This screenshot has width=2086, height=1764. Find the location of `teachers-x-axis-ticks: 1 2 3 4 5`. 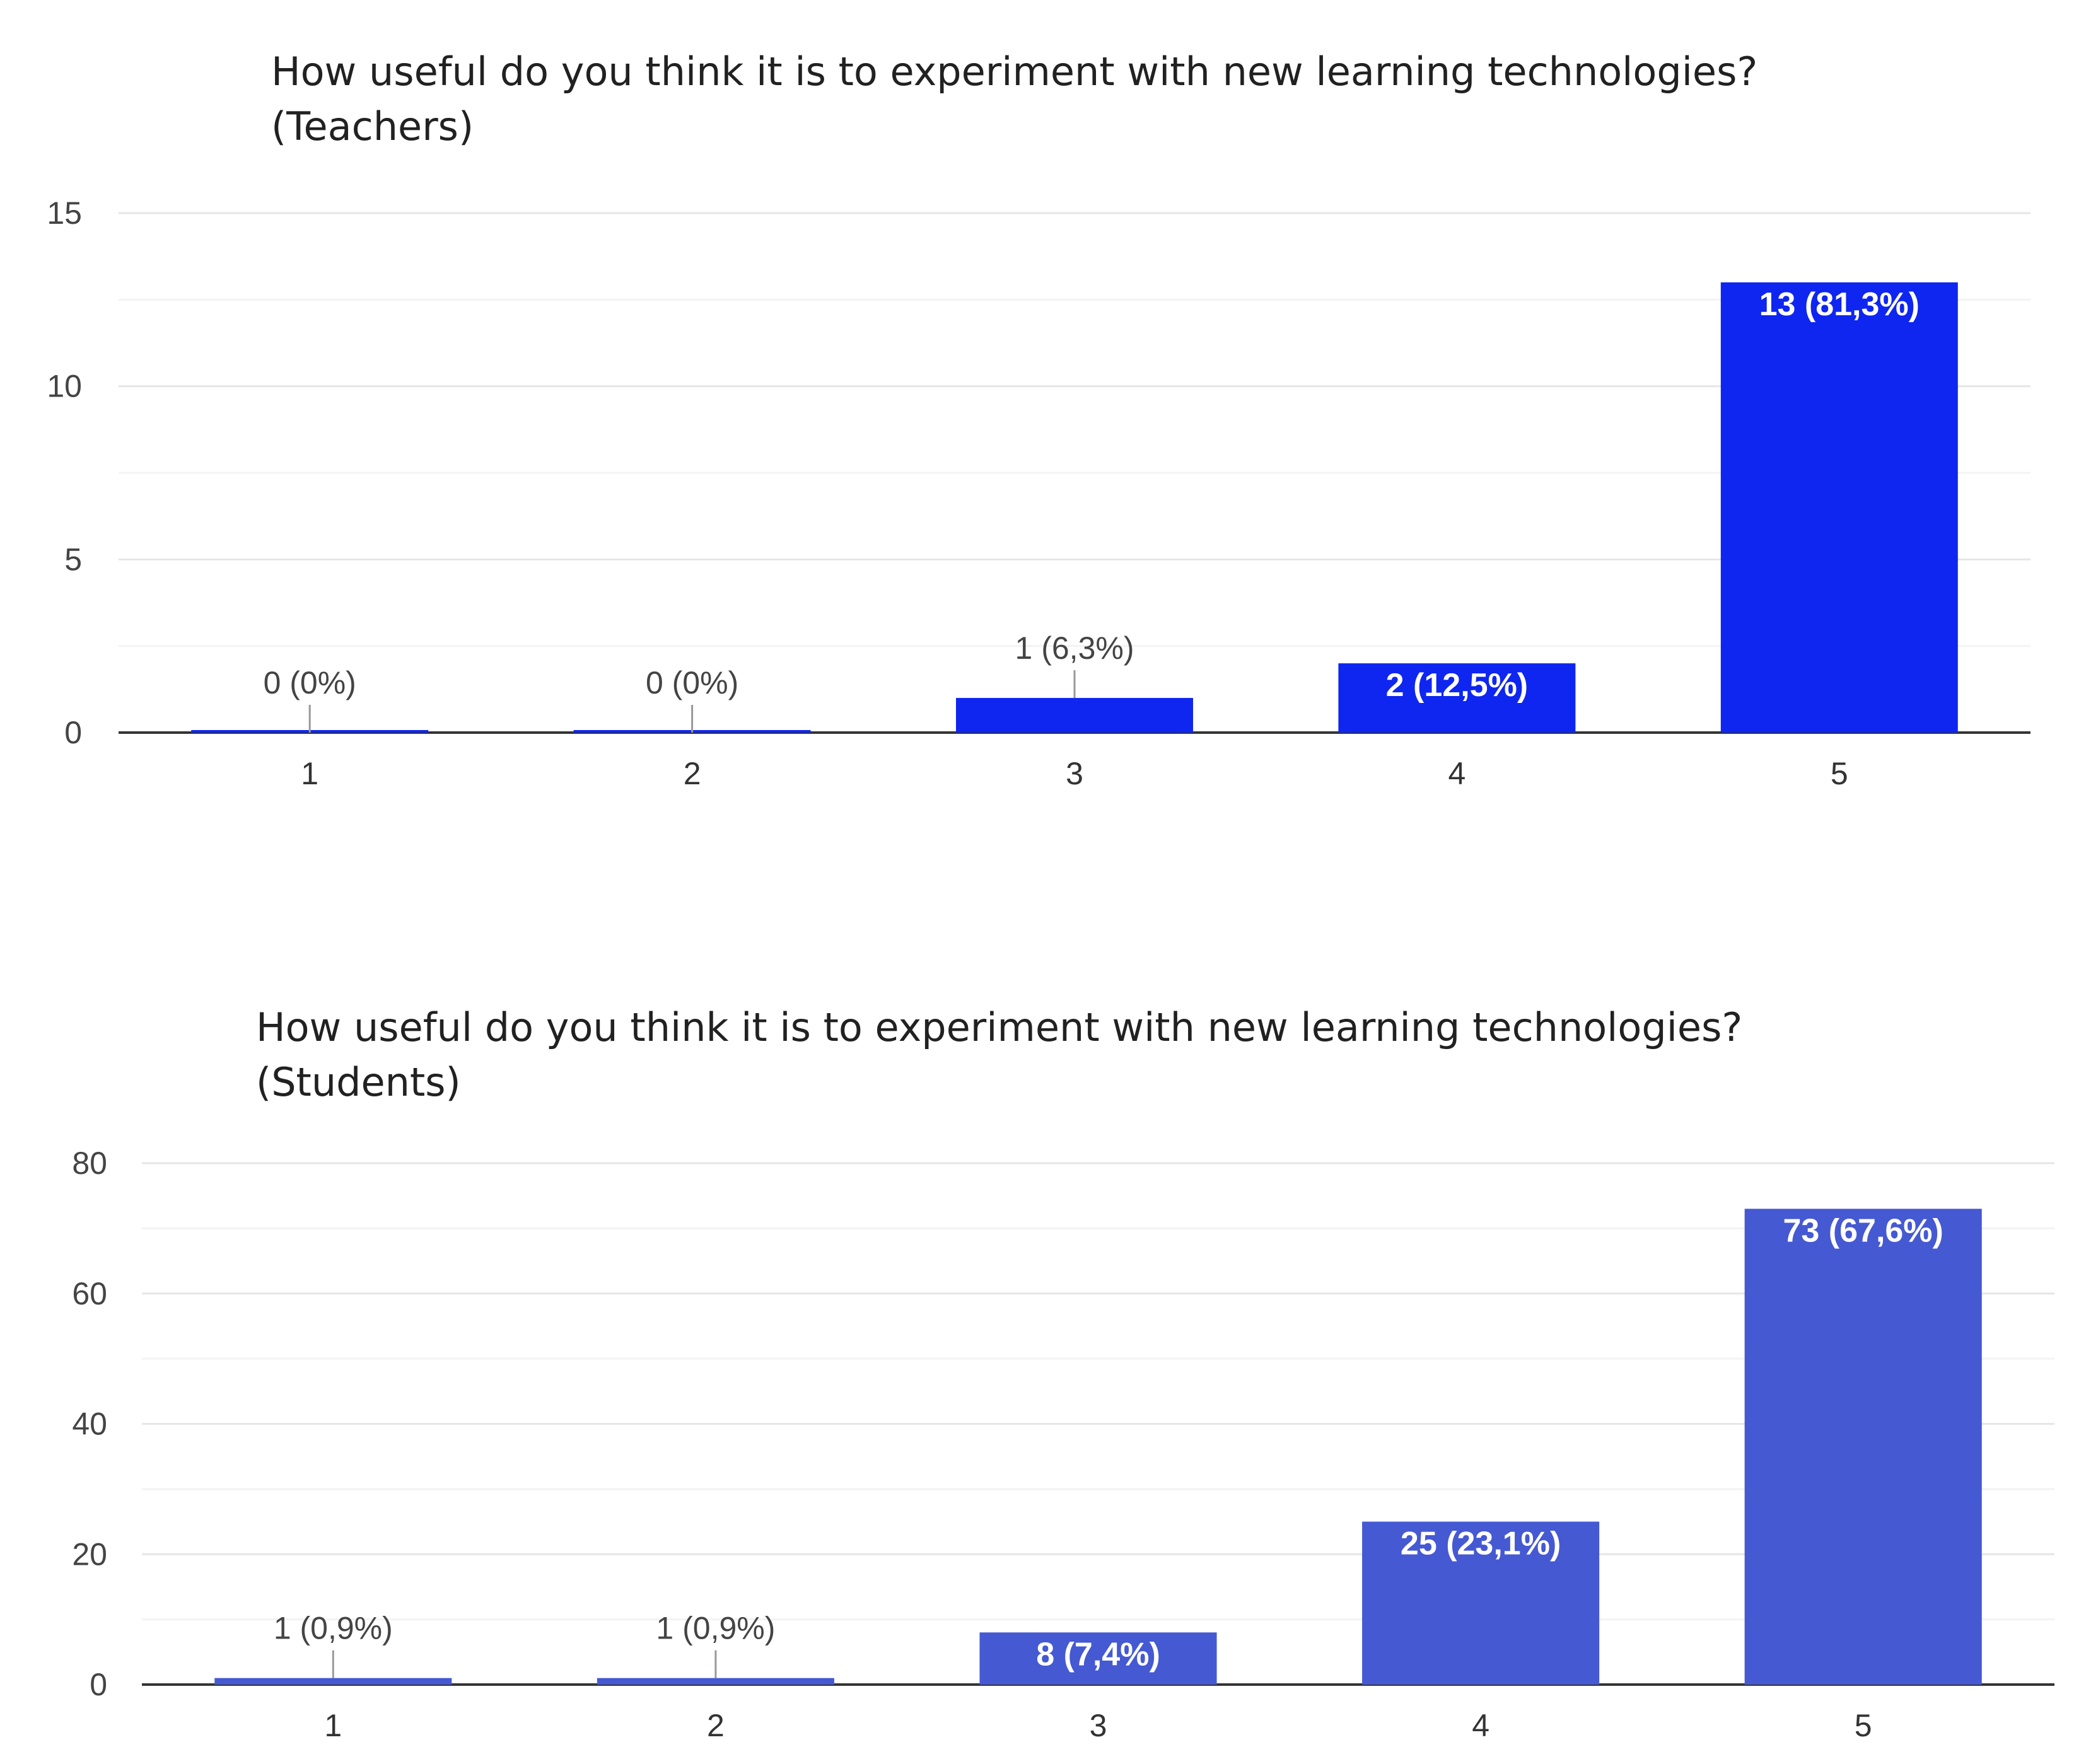

teachers-x-axis-ticks: 1 2 3 4 5 is located at coordinates (1074, 773).